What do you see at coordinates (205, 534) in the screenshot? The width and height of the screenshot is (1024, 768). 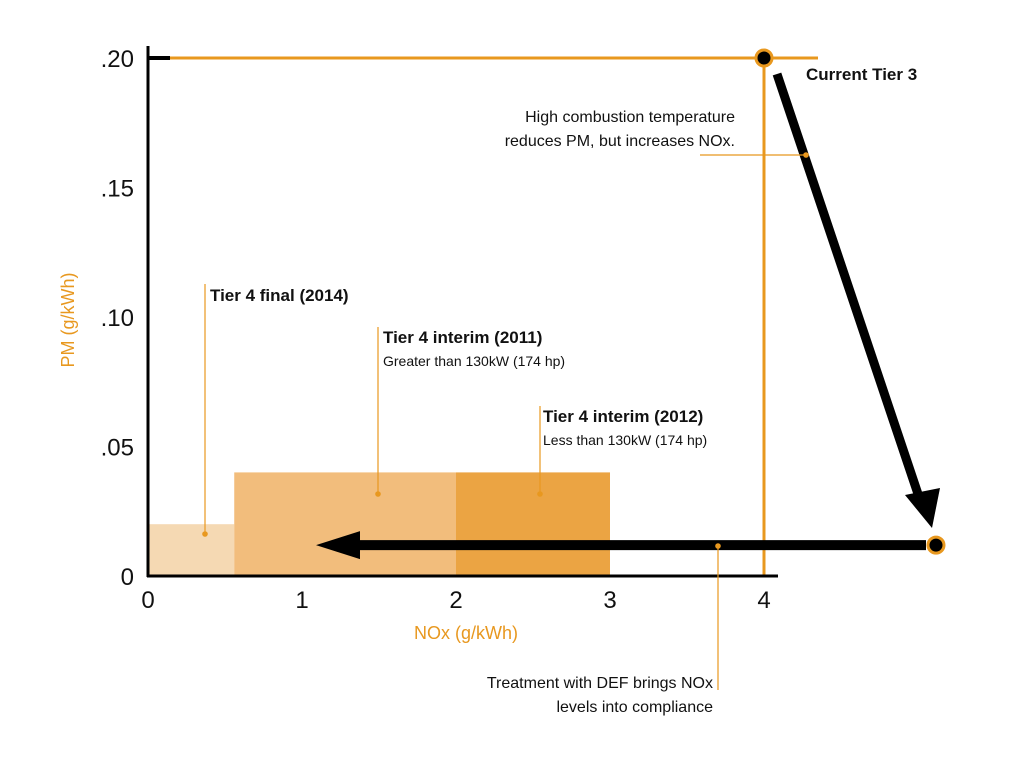 I see `leader-tier4-final-dot` at bounding box center [205, 534].